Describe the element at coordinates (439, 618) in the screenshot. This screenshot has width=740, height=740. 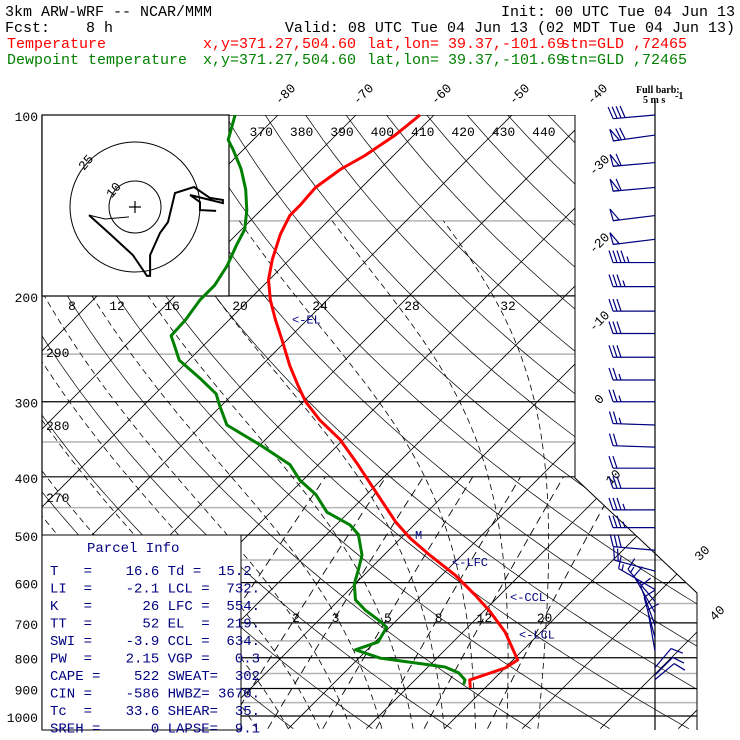
I see `mixing-ratio-label: 8` at that location.